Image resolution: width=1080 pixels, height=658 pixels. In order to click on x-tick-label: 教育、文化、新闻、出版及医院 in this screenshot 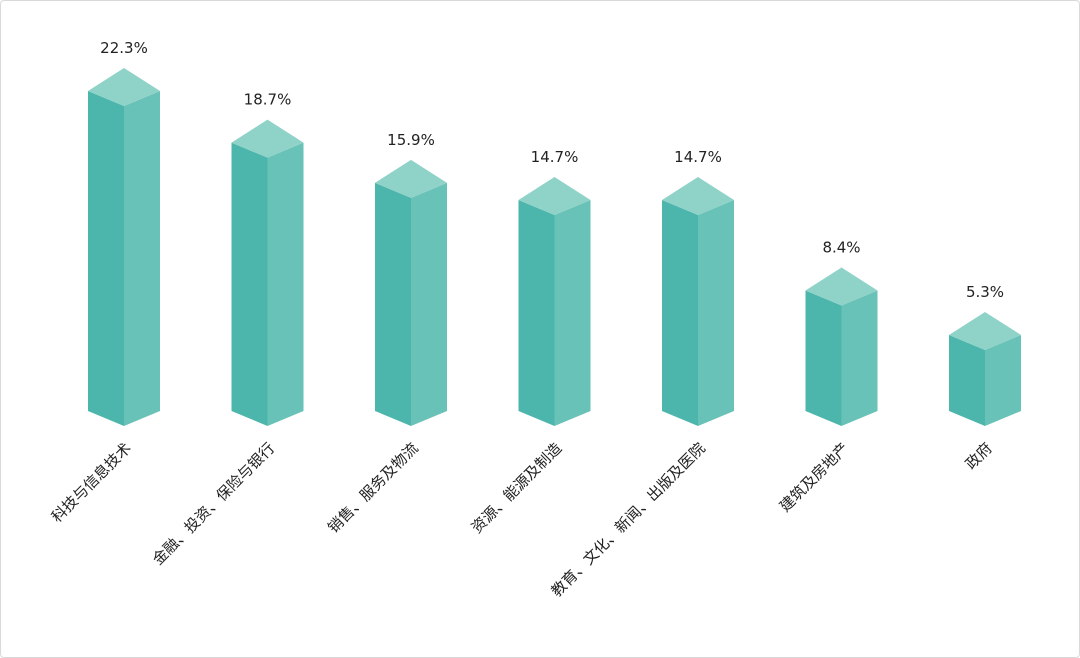, I will do `click(628, 519)`.